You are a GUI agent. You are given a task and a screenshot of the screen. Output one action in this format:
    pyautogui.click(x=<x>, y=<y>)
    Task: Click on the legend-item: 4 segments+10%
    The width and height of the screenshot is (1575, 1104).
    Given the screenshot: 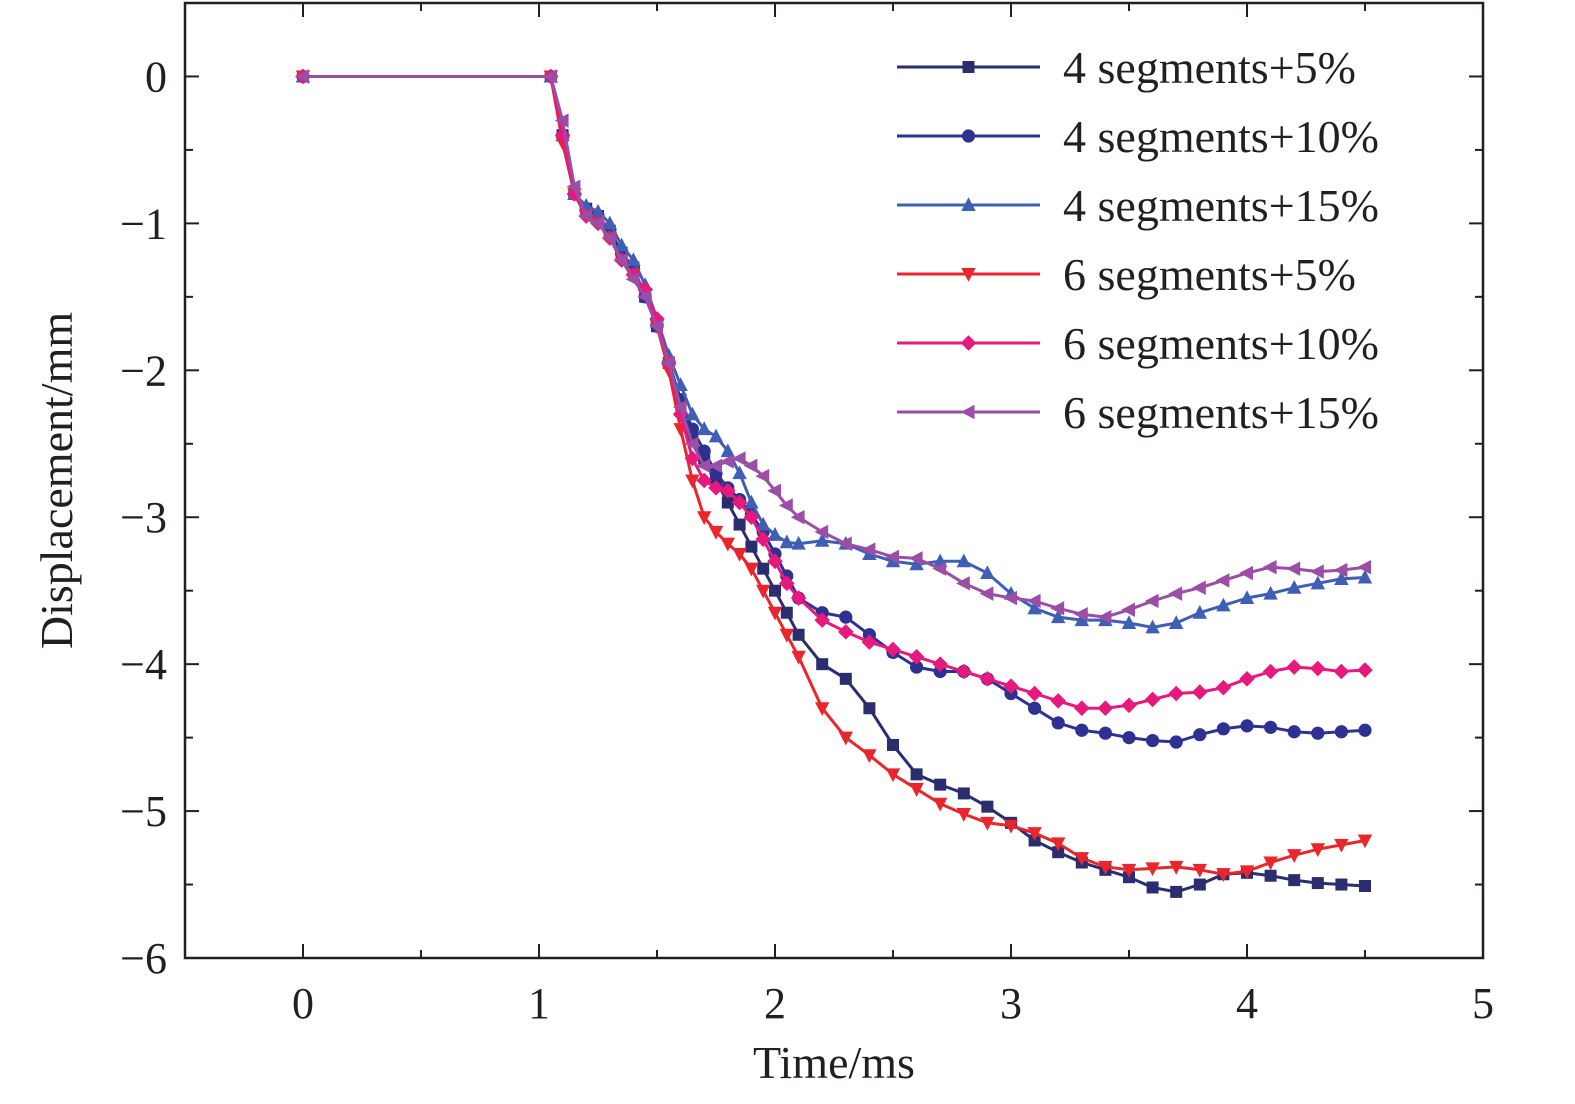 What is the action you would take?
    pyautogui.click(x=1138, y=136)
    